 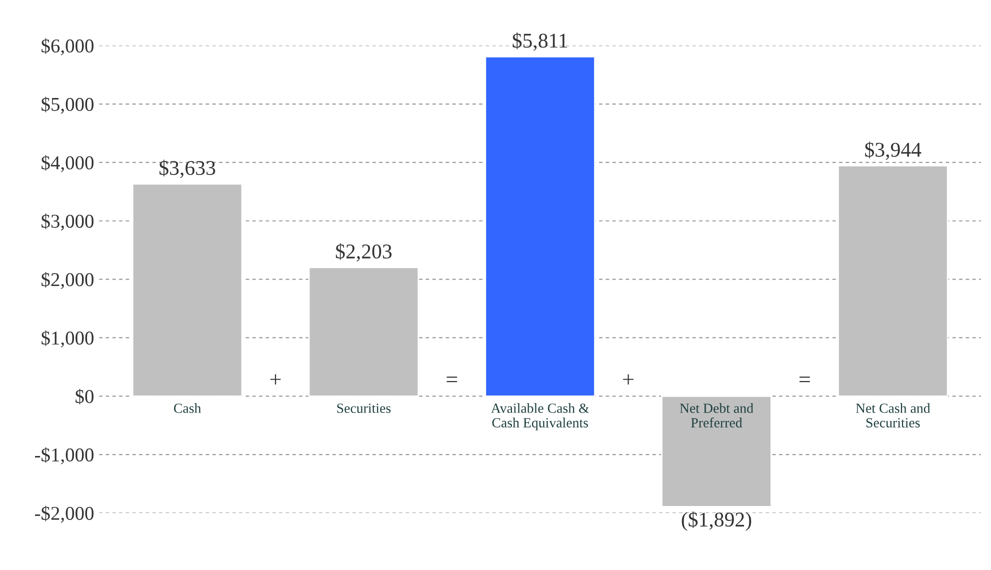 I want to click on data-label: $5,811, so click(x=540, y=41).